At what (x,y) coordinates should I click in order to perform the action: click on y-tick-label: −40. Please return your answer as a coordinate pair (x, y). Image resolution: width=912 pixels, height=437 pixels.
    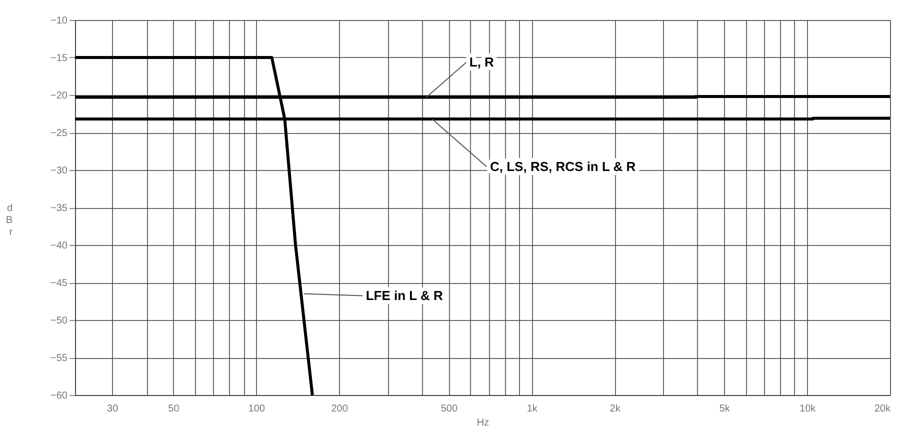
    Looking at the image, I should click on (59, 246).